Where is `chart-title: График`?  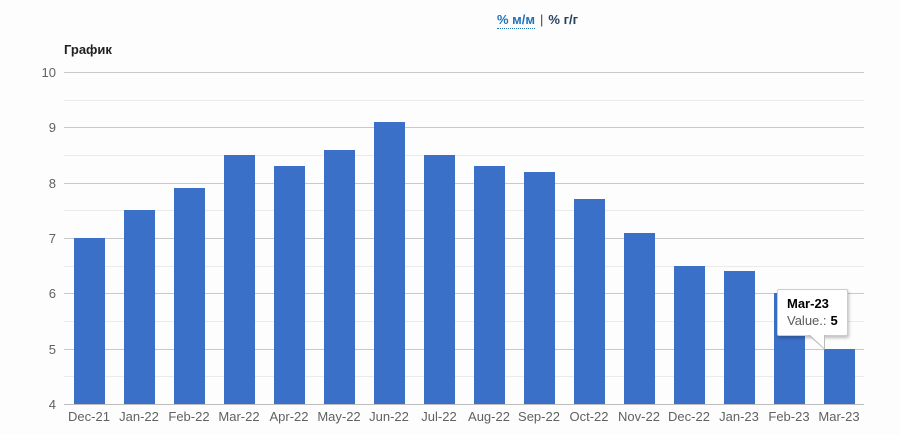 chart-title: График is located at coordinates (88, 49).